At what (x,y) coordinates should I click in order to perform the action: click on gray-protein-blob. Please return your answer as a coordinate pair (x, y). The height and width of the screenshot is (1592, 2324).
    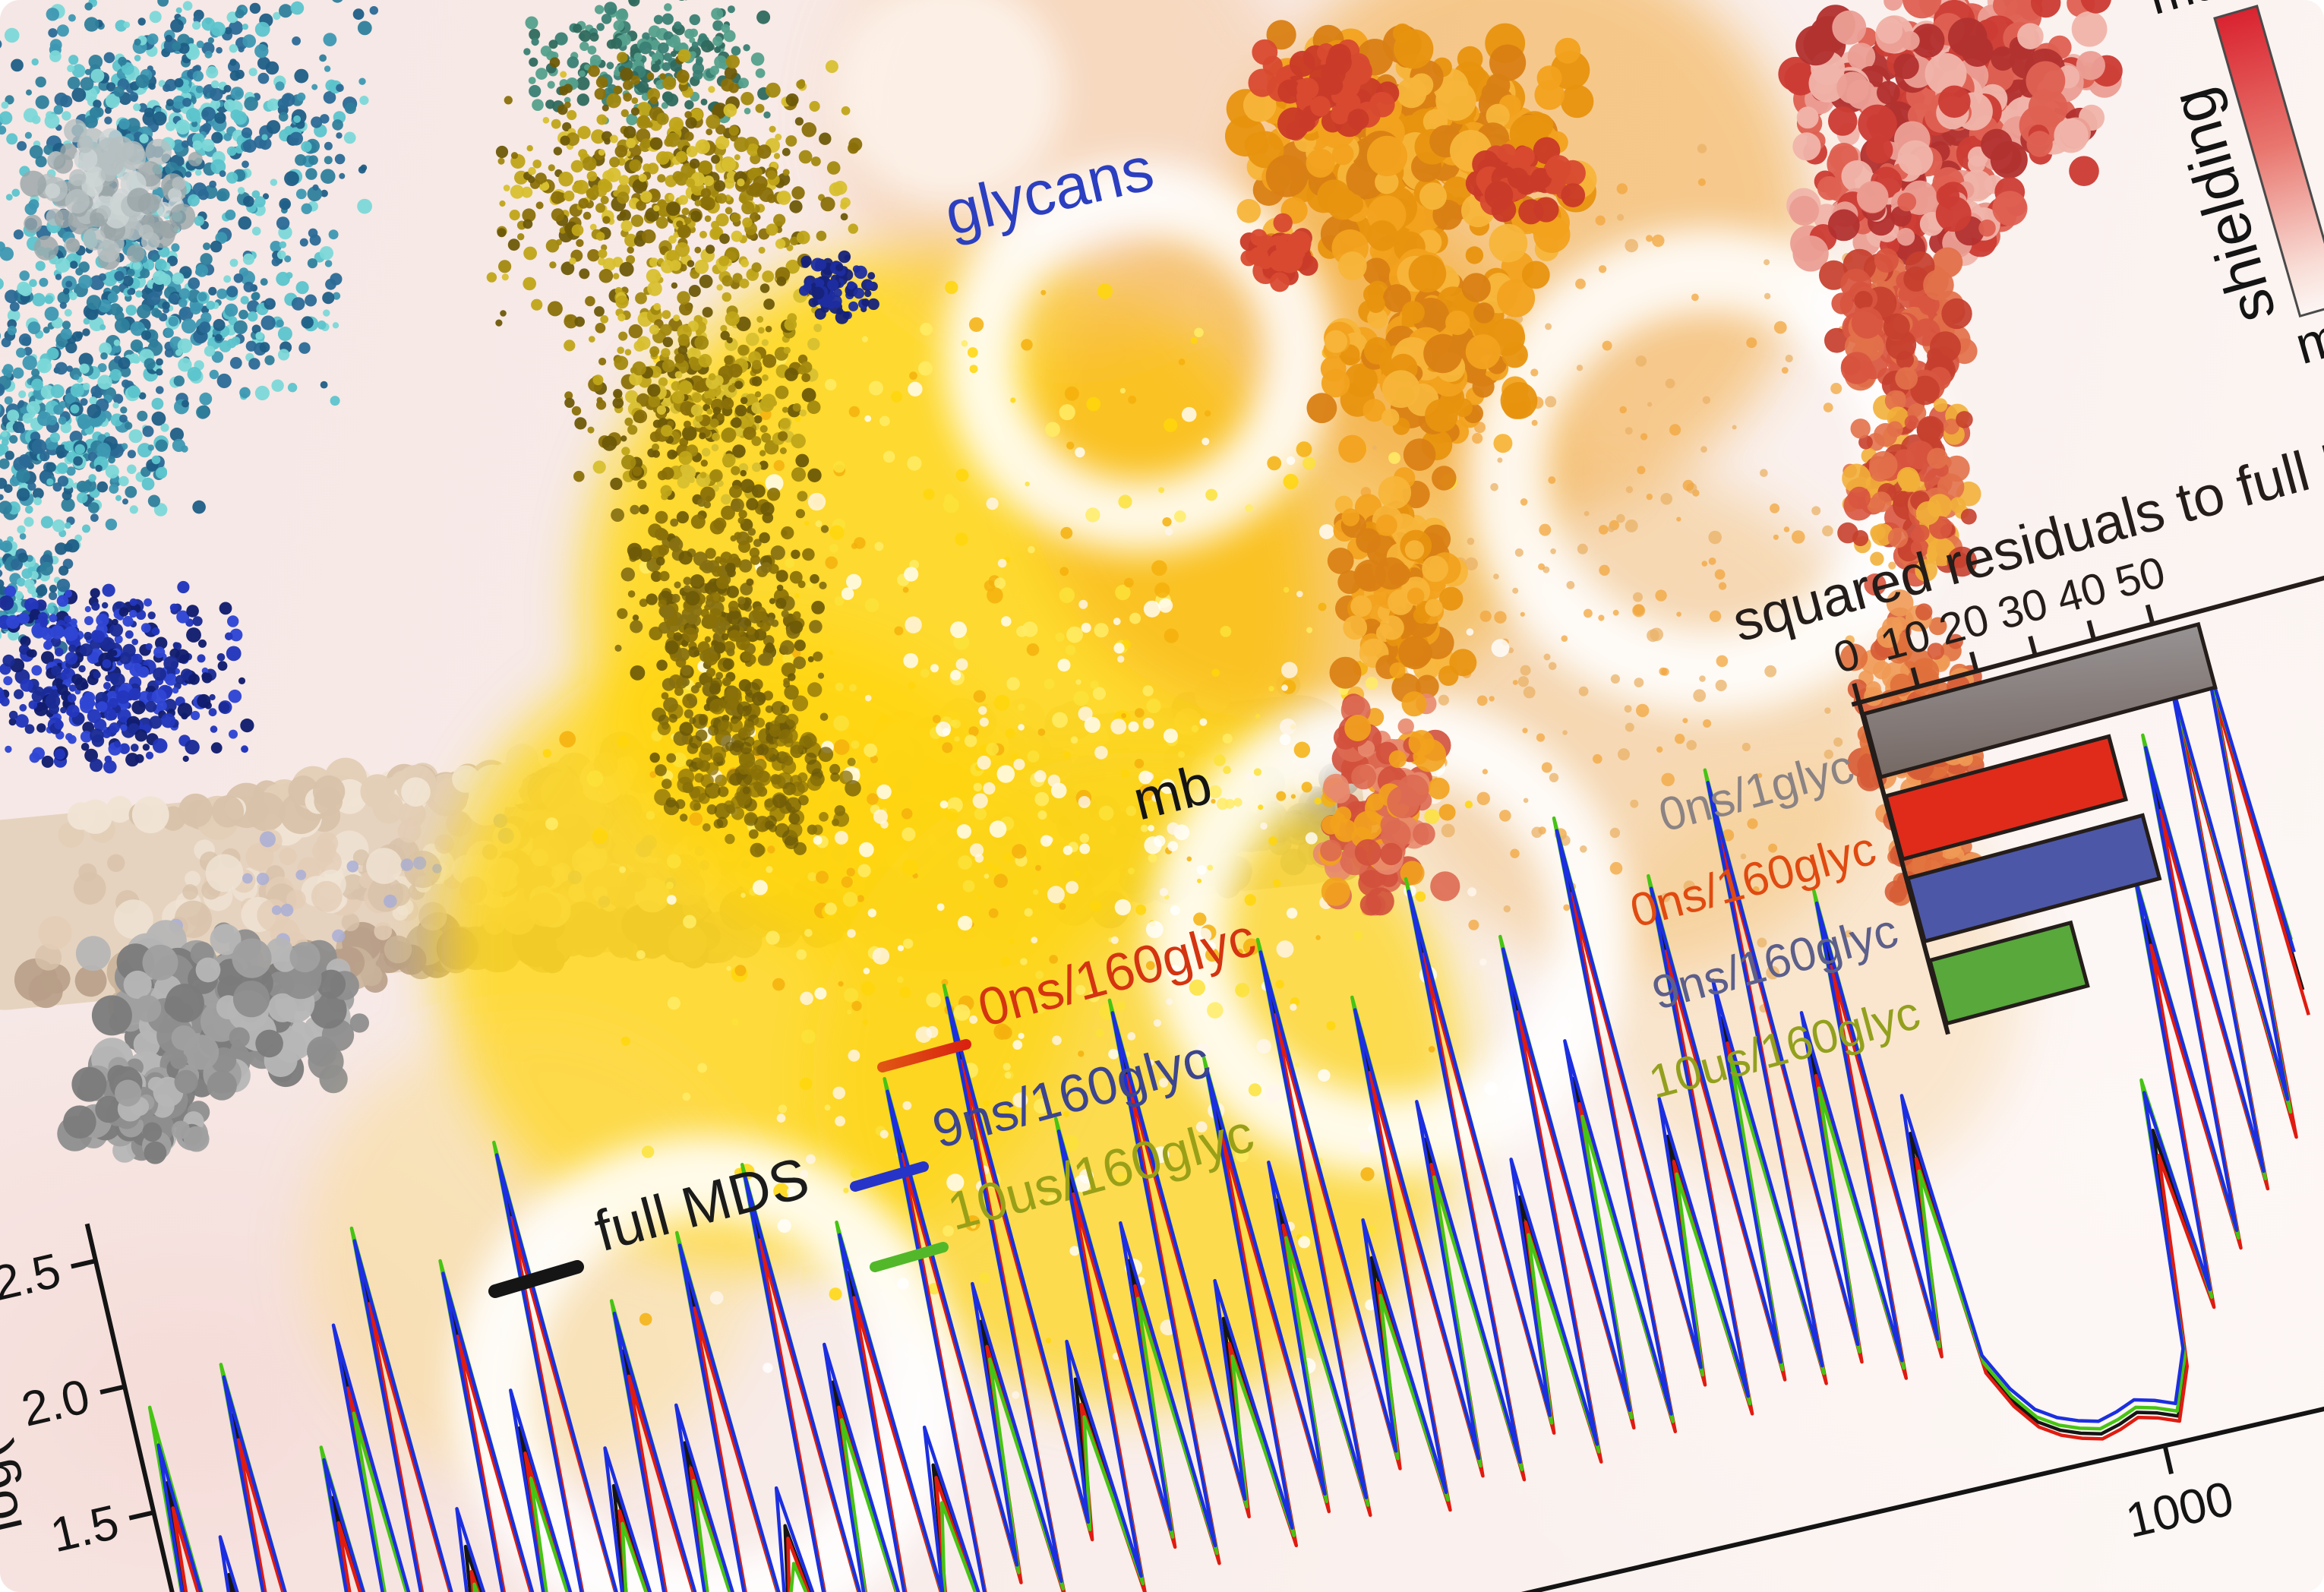
    Looking at the image, I should click on (213, 1042).